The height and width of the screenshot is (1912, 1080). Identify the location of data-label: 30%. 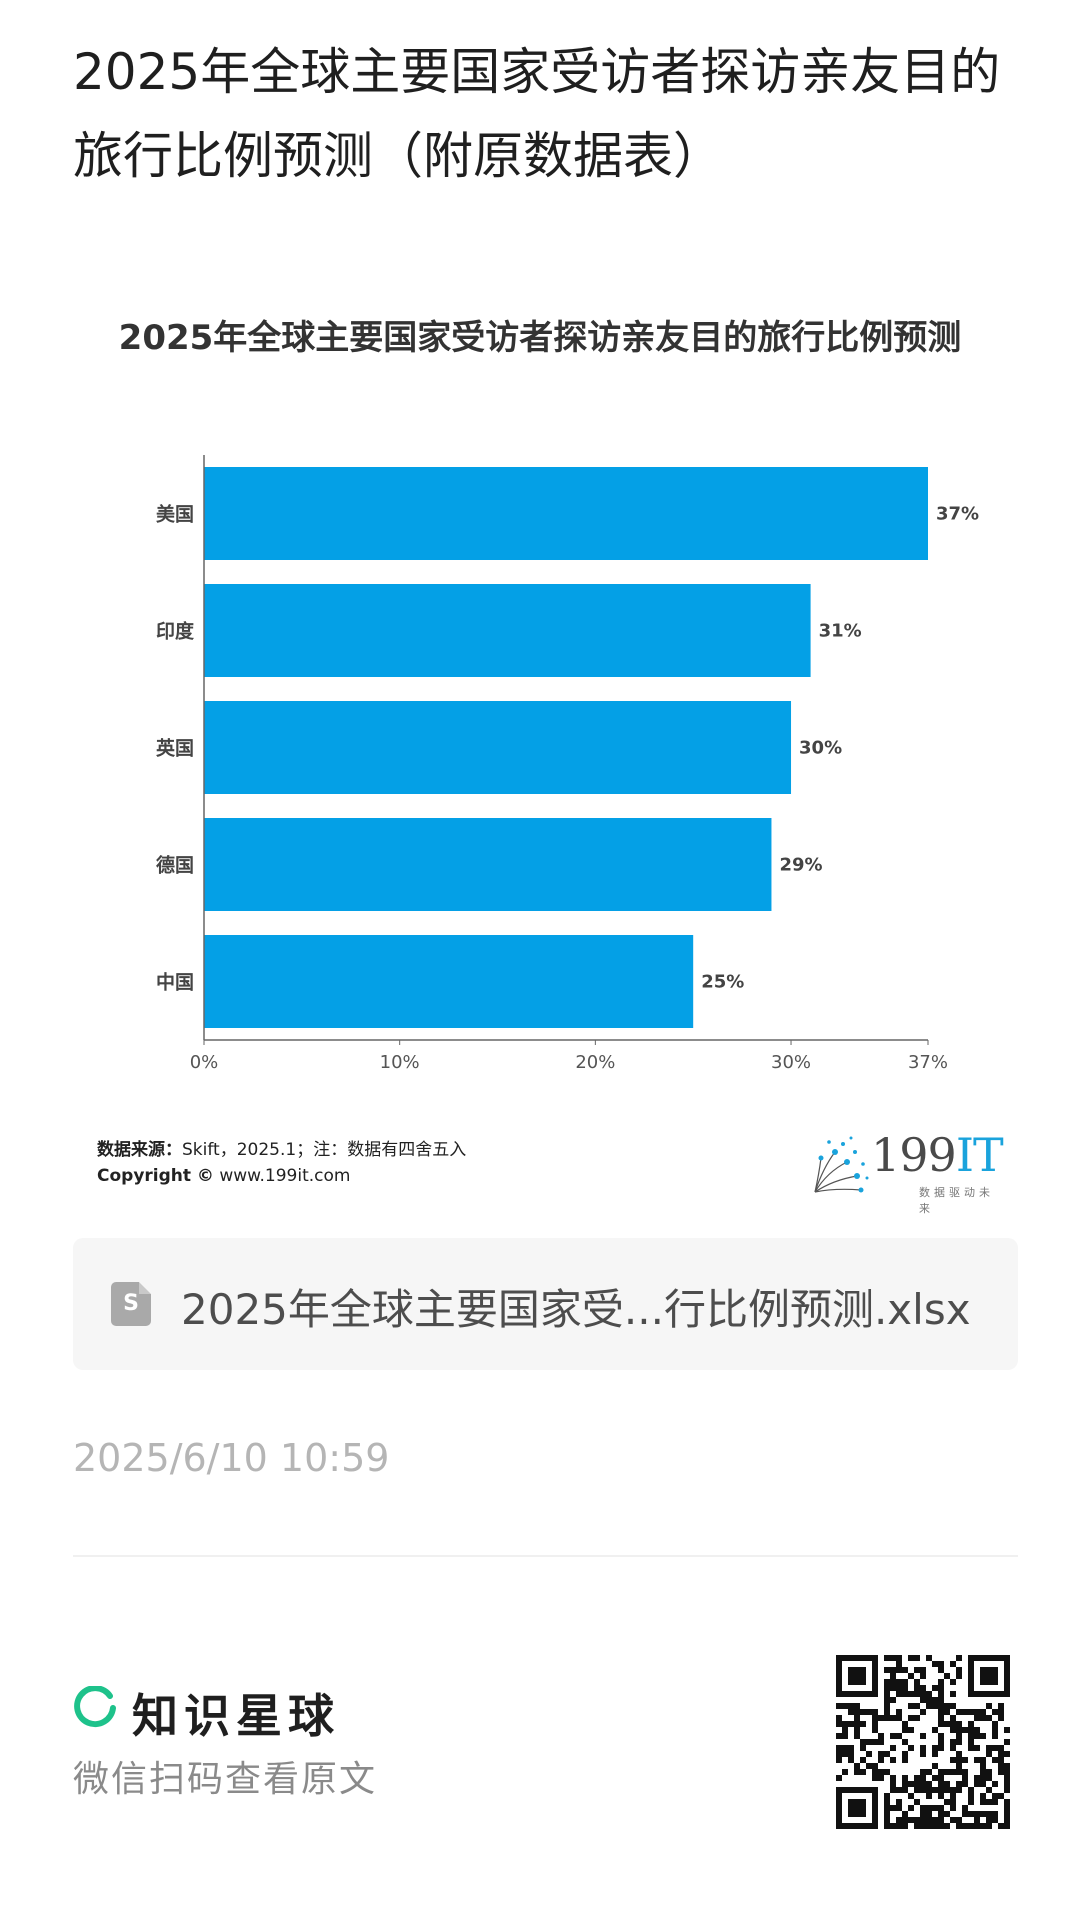
(820, 748).